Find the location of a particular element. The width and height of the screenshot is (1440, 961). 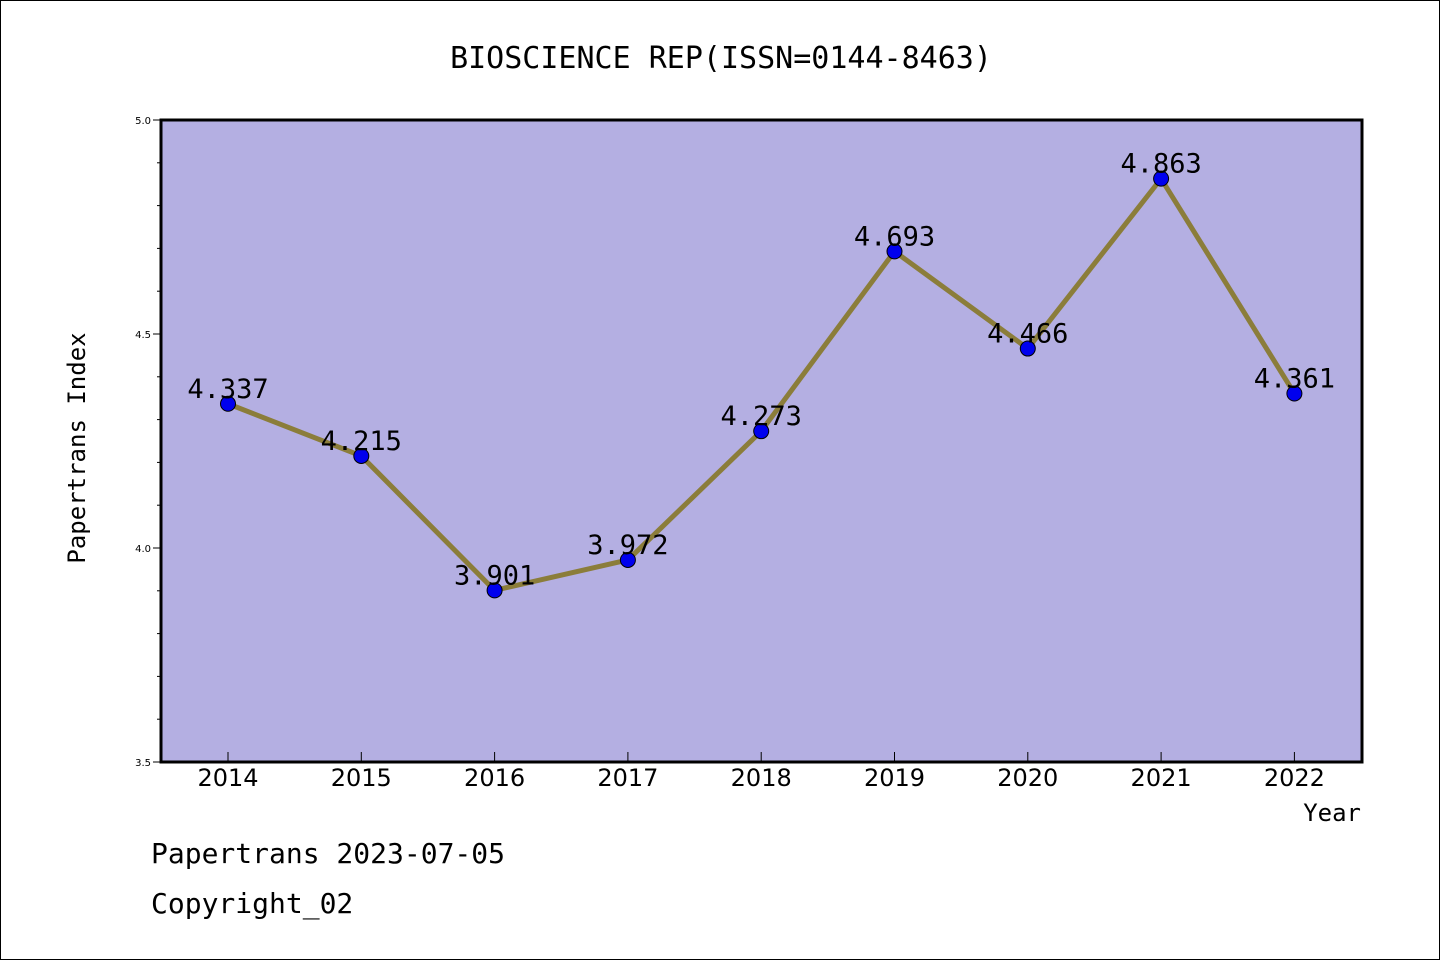

x-tick-label: 2022 is located at coordinates (1294, 778).